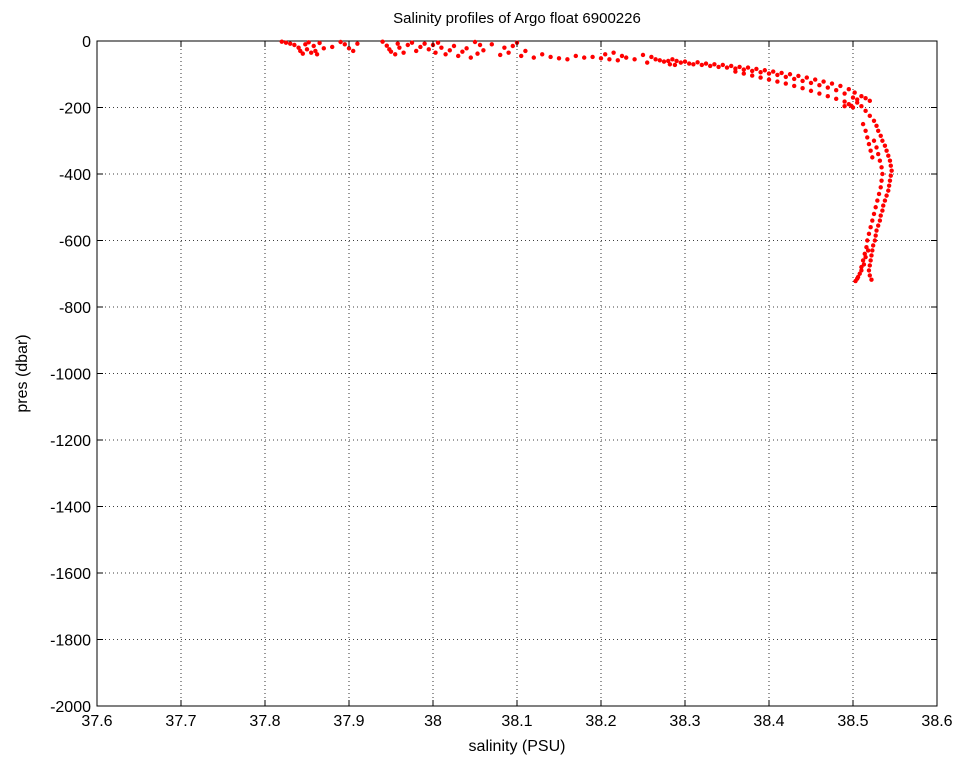  I want to click on x-tick-label: 37.9, so click(348, 721).